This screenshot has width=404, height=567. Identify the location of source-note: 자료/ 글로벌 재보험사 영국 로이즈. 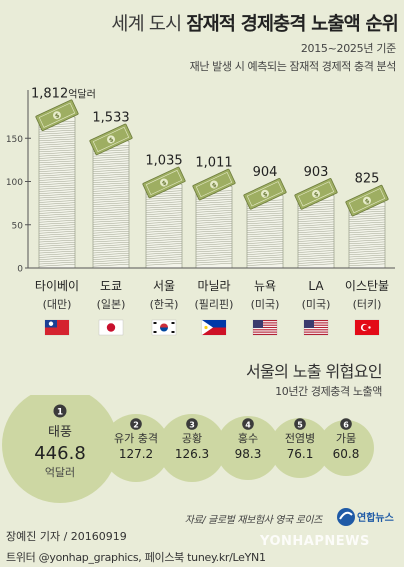
(253, 520).